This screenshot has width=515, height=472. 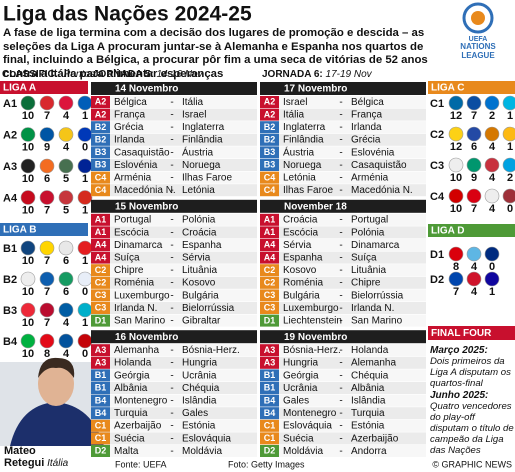 I want to click on away-team: Turquia, so click(x=368, y=413).